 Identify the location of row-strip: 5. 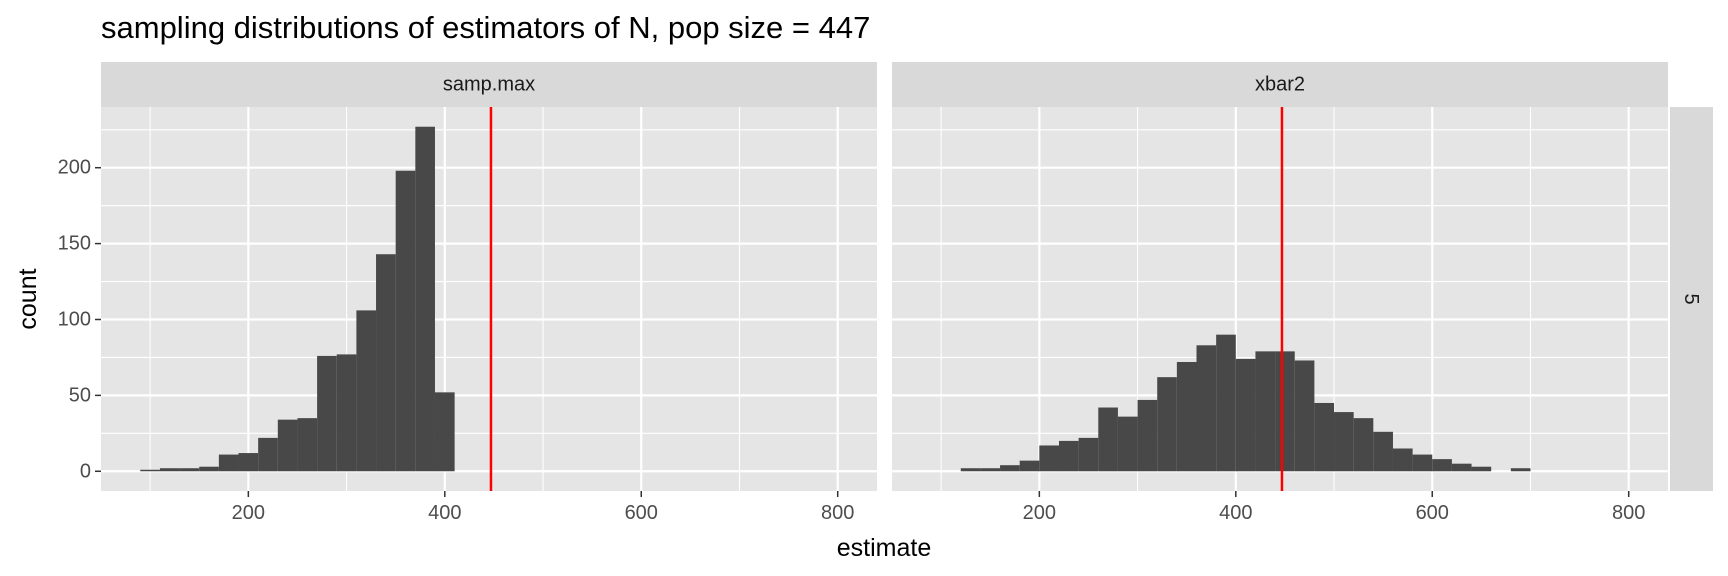
(1691, 299).